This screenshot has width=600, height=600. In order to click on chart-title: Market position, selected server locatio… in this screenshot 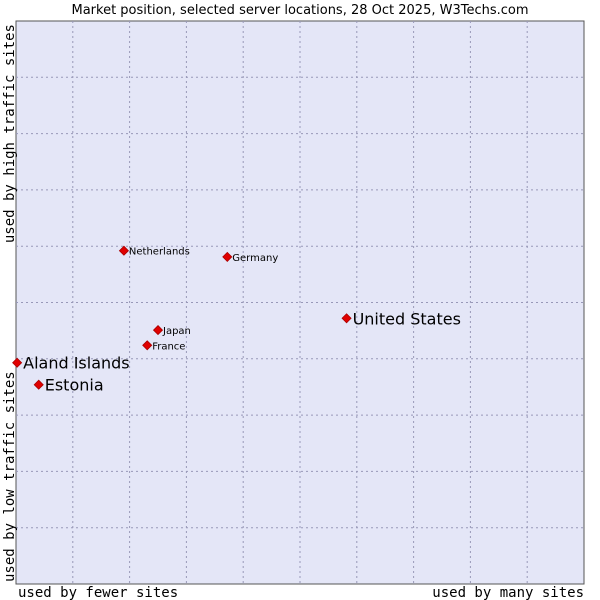, I will do `click(299, 10)`.